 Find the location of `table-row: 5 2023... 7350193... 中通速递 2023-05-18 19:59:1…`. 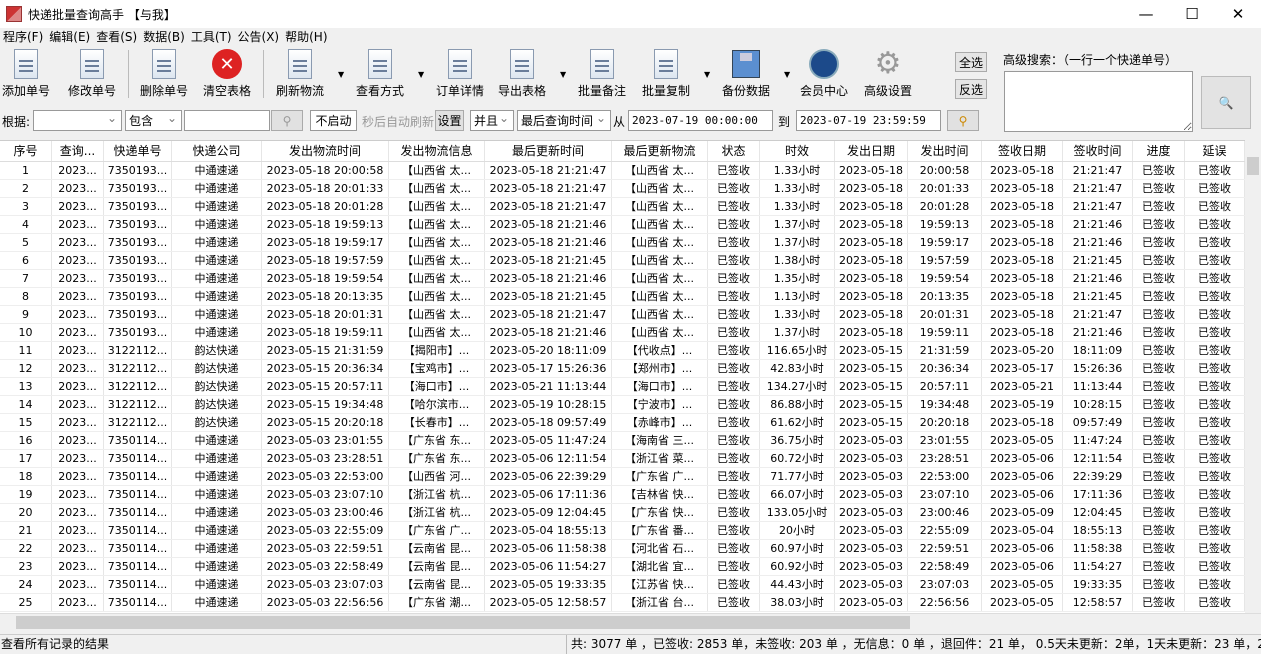

table-row: 5 2023... 7350193... 中通速递 2023-05-18 19:59:1… is located at coordinates (622, 243).